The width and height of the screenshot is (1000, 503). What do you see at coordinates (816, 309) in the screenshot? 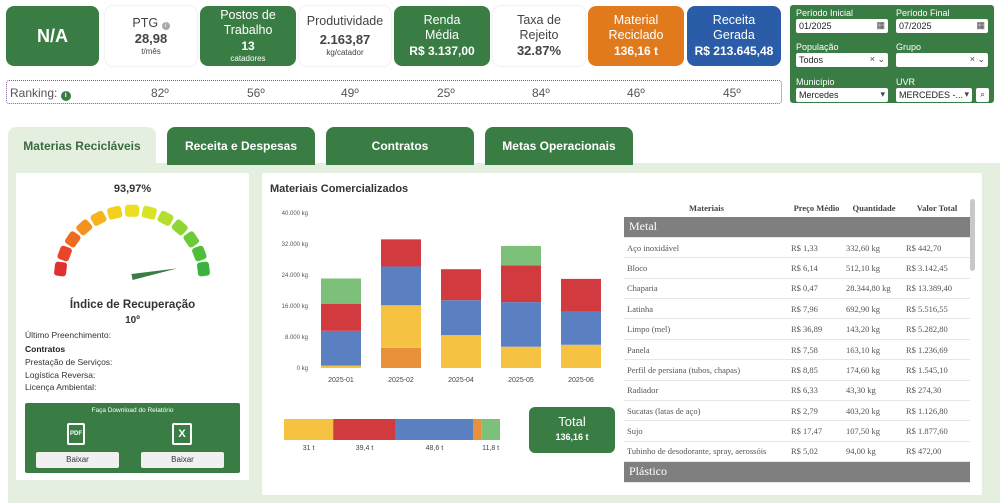
I see `cell-preco: R$ 7,96` at bounding box center [816, 309].